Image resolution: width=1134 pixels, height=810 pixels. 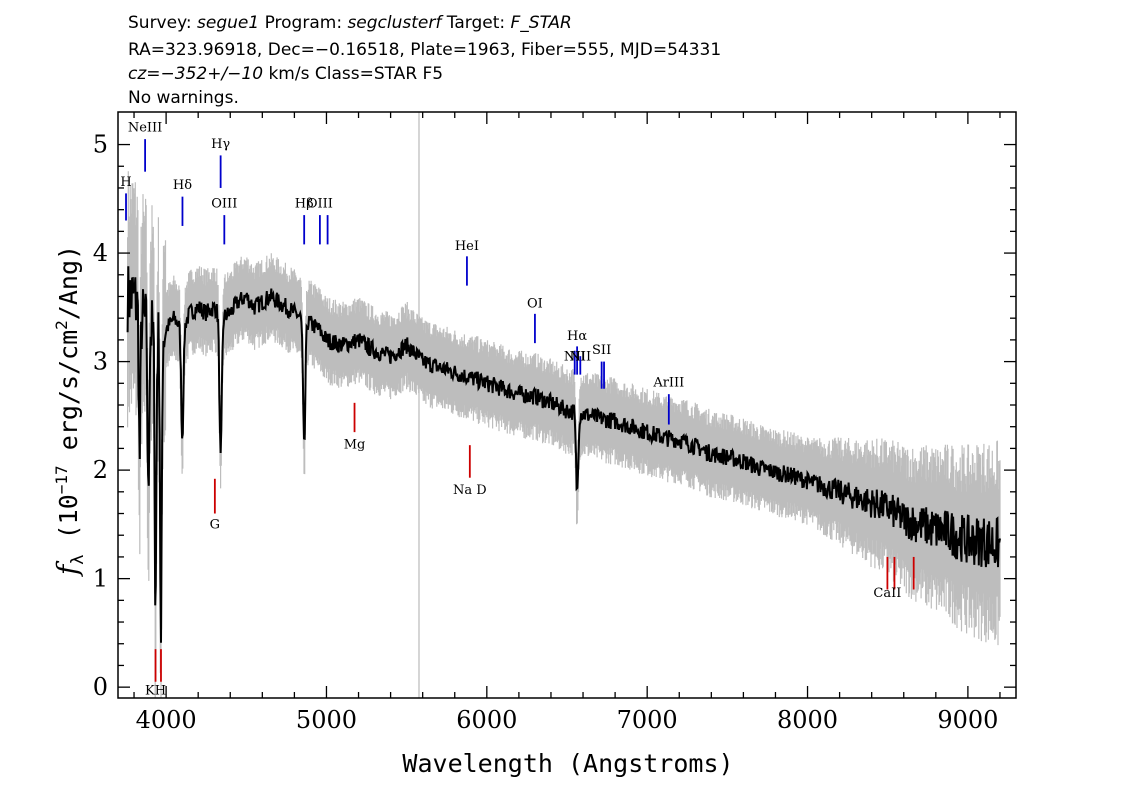 I want to click on emission-line-label-0: H, so click(x=125, y=182).